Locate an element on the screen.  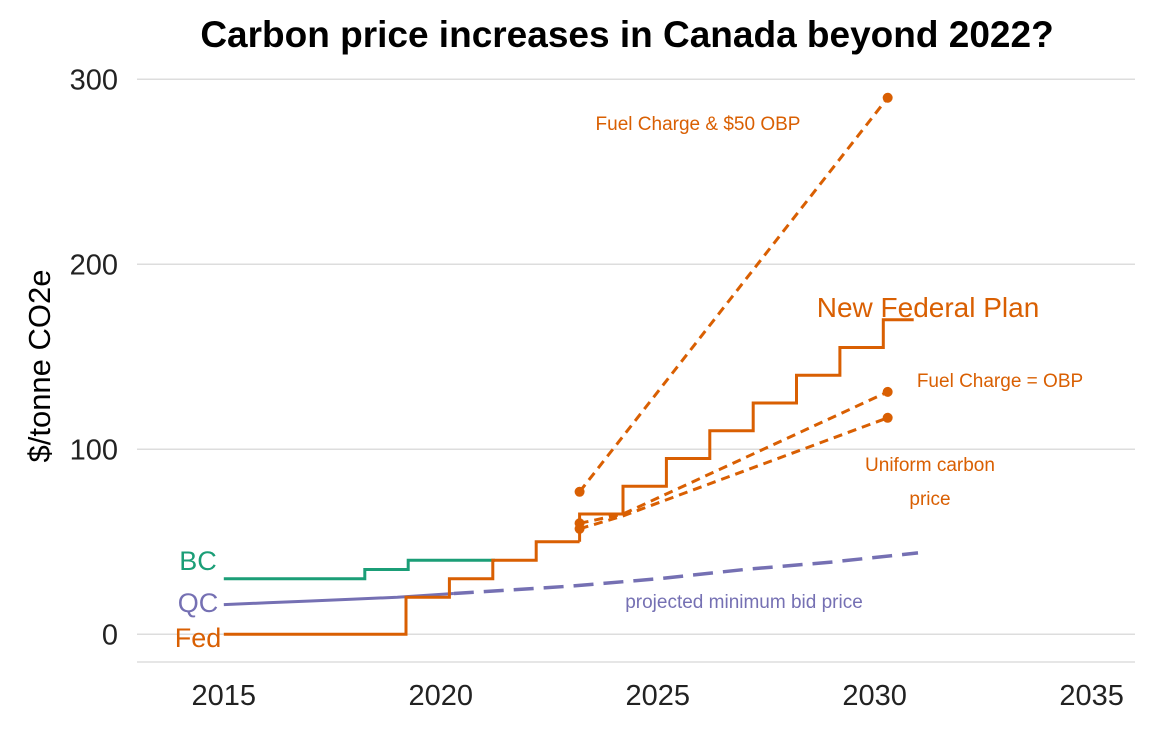
x-tick-label-2035: 2035 is located at coordinates (1091, 696).